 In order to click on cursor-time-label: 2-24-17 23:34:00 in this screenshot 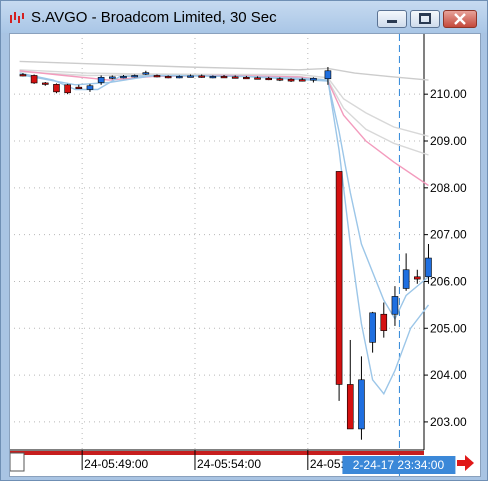, I will do `click(399, 465)`.